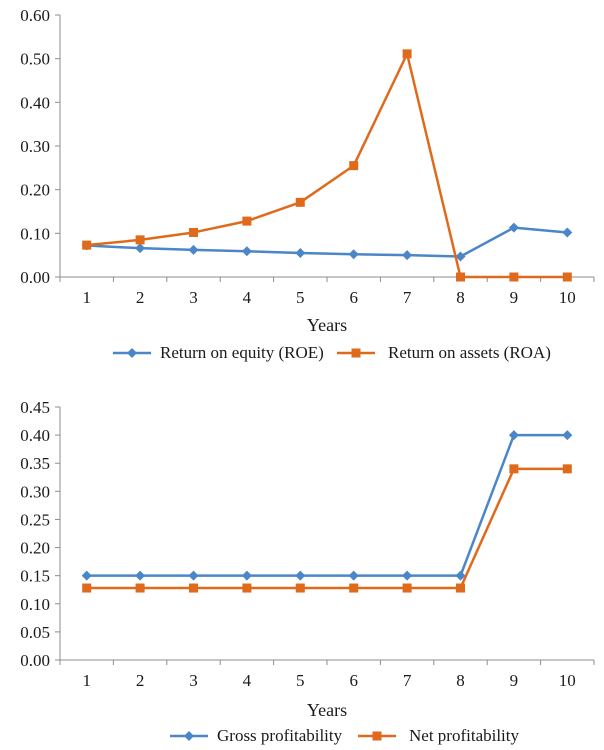 This screenshot has height=750, width=604. I want to click on legend-label-1: Return on assets (ROA), so click(469, 352).